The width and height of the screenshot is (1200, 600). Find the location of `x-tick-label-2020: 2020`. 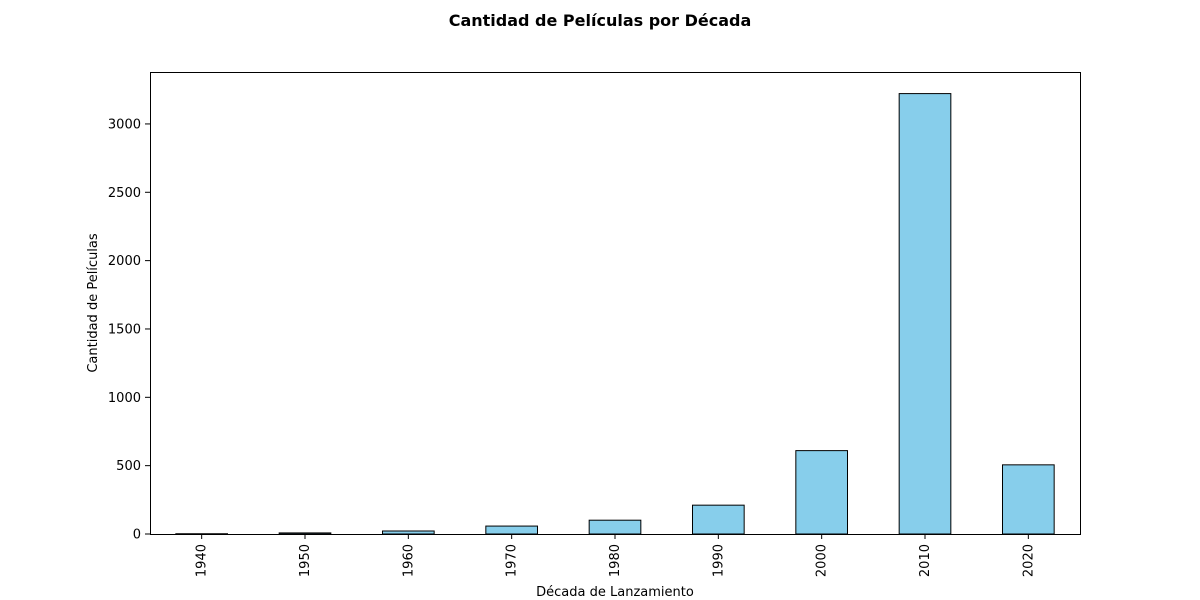

x-tick-label-2020: 2020 is located at coordinates (1028, 560).